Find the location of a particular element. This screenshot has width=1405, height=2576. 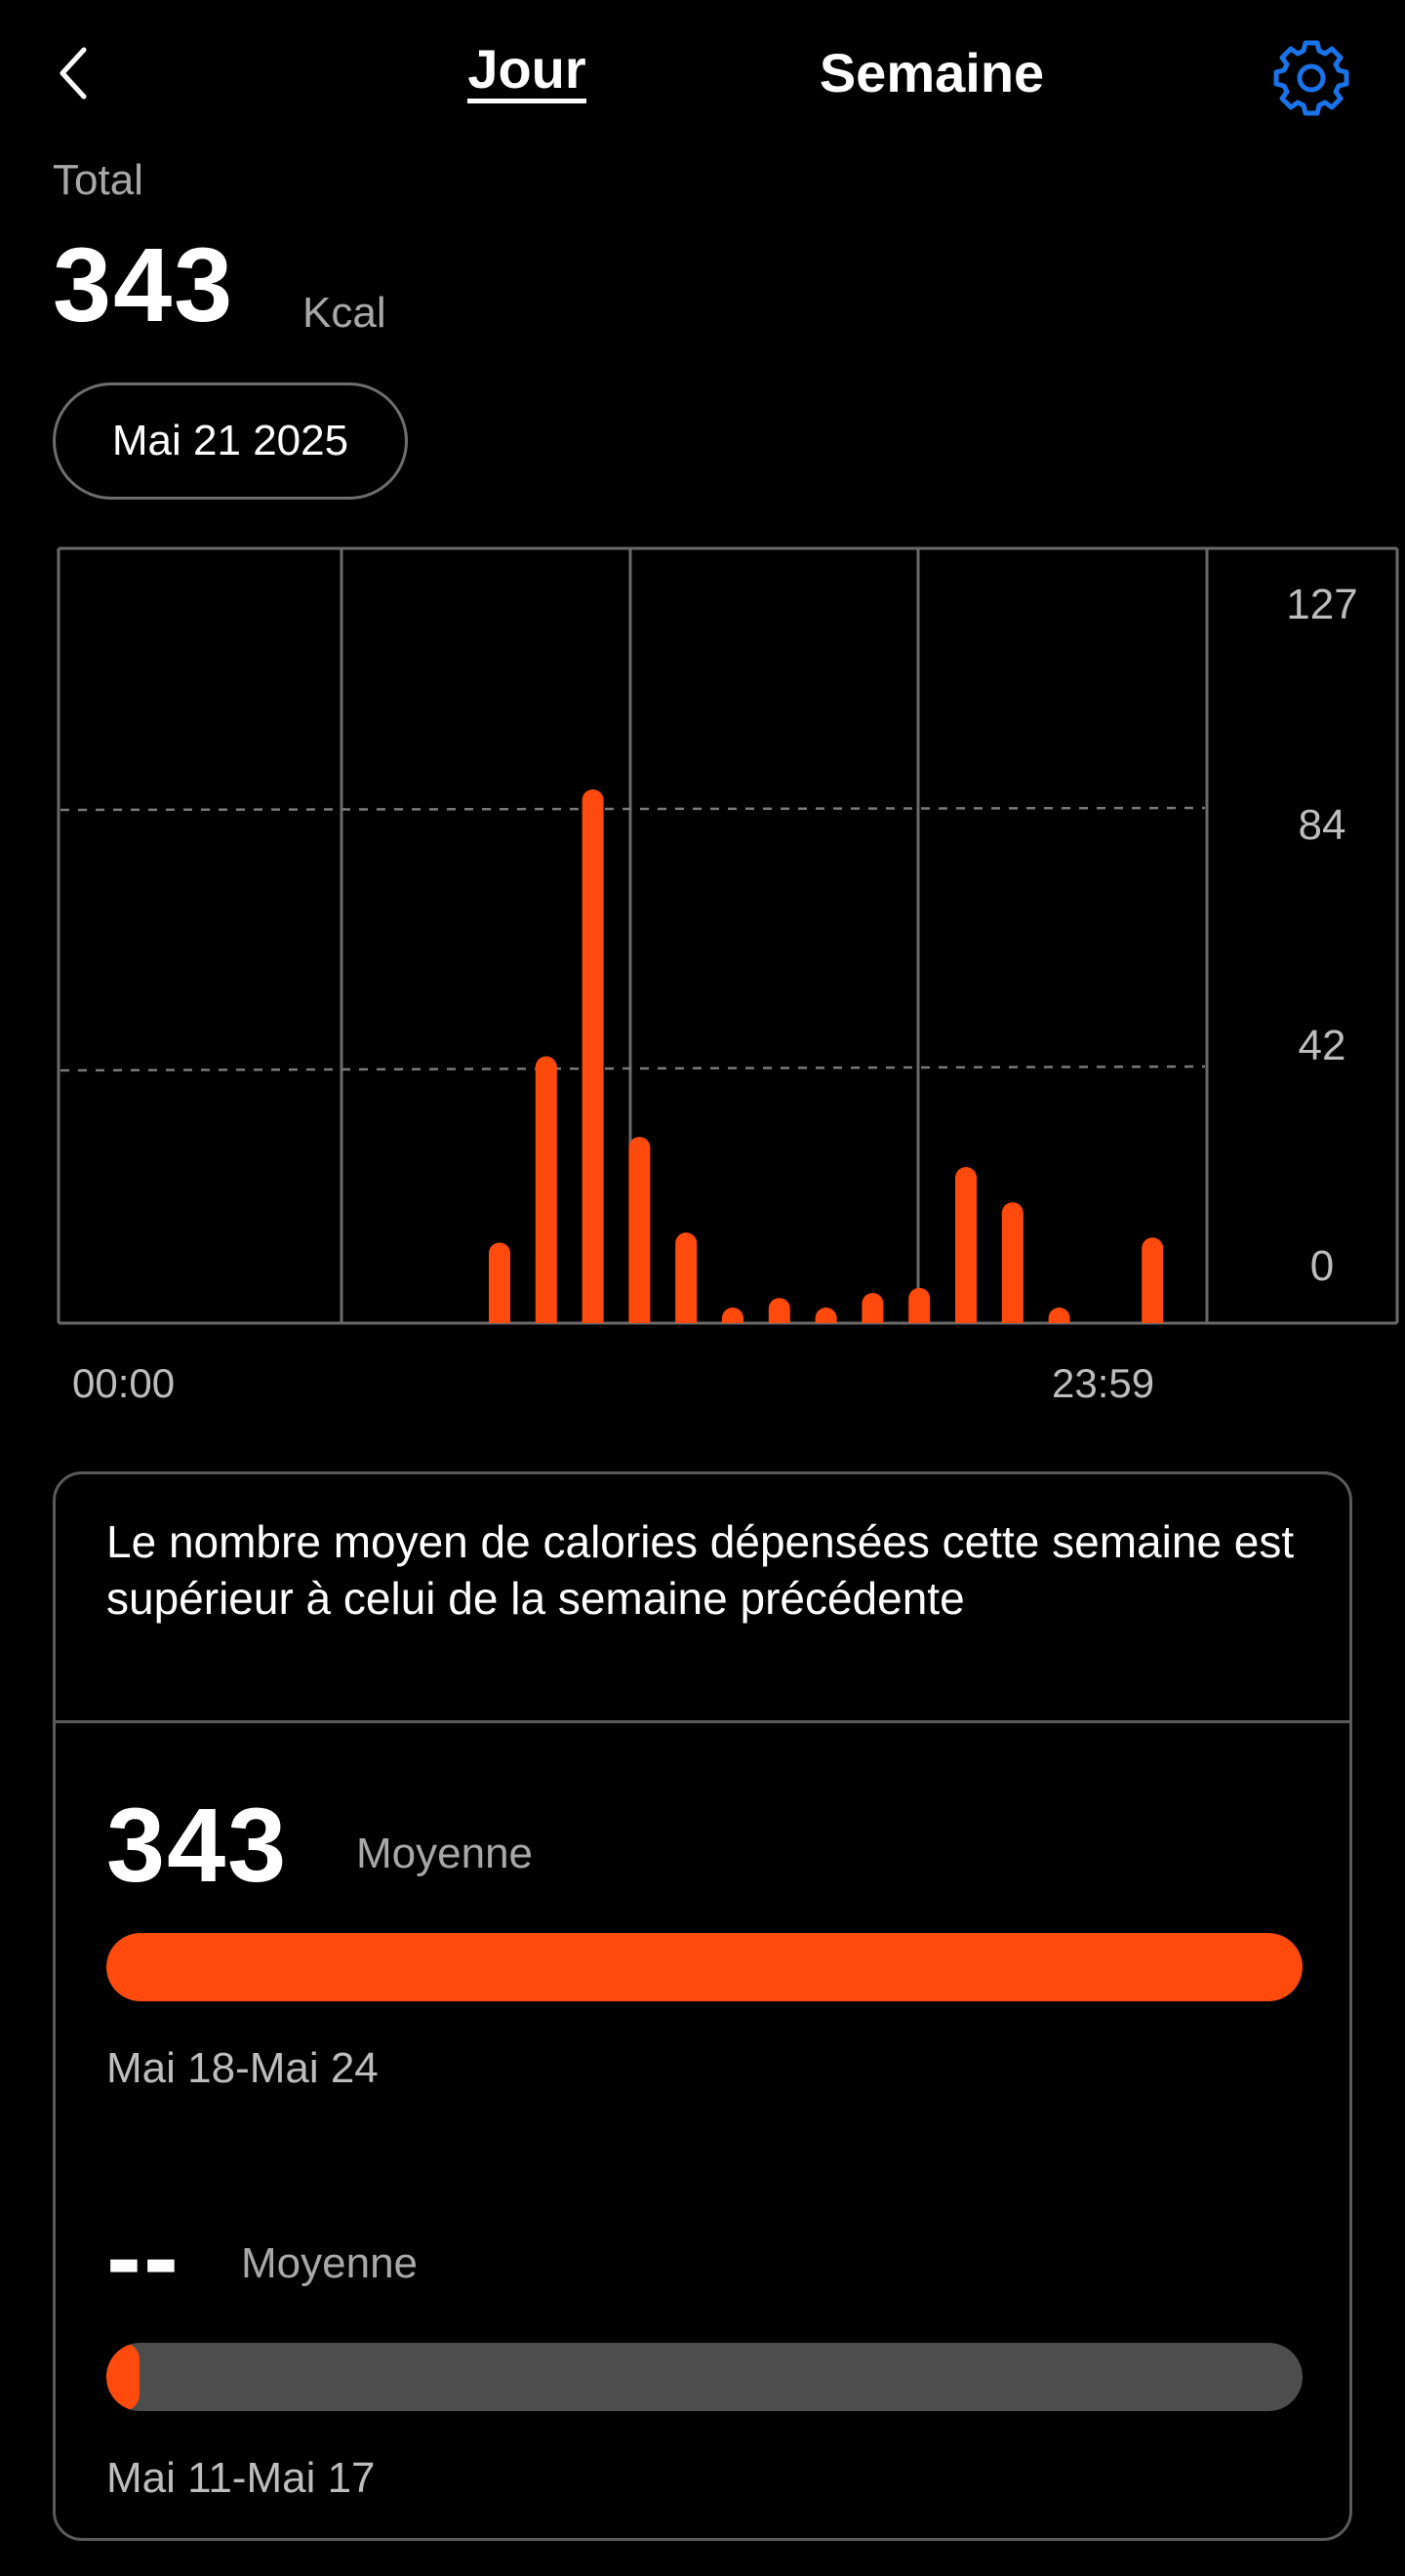

current-week-average-value: 343 is located at coordinates (197, 1845).